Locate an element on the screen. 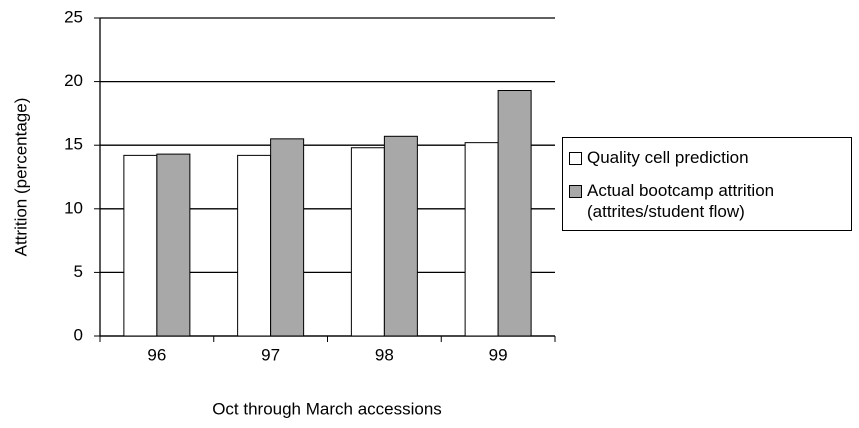  y-tick-label: 0 is located at coordinates (78, 334).